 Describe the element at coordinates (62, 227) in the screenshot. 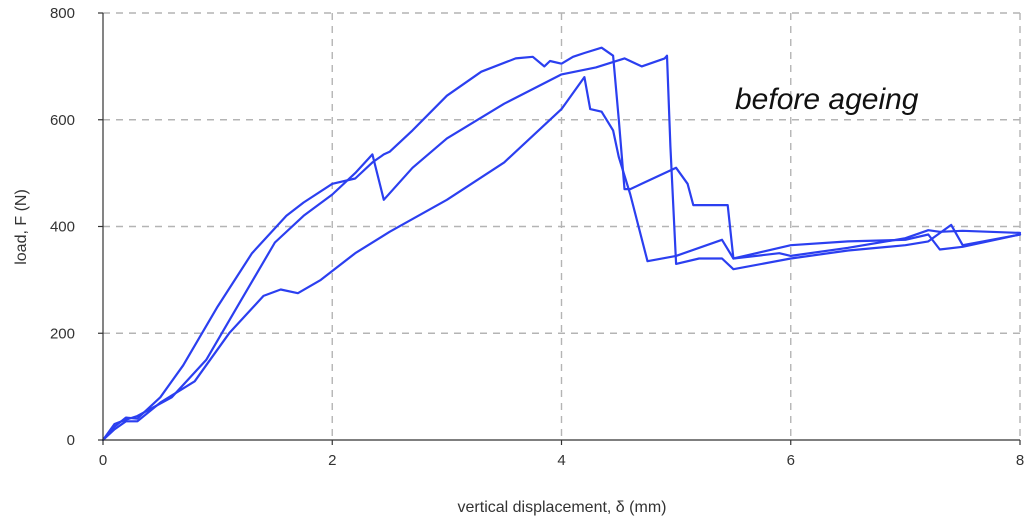

I see `y-tick-label: 400` at that location.